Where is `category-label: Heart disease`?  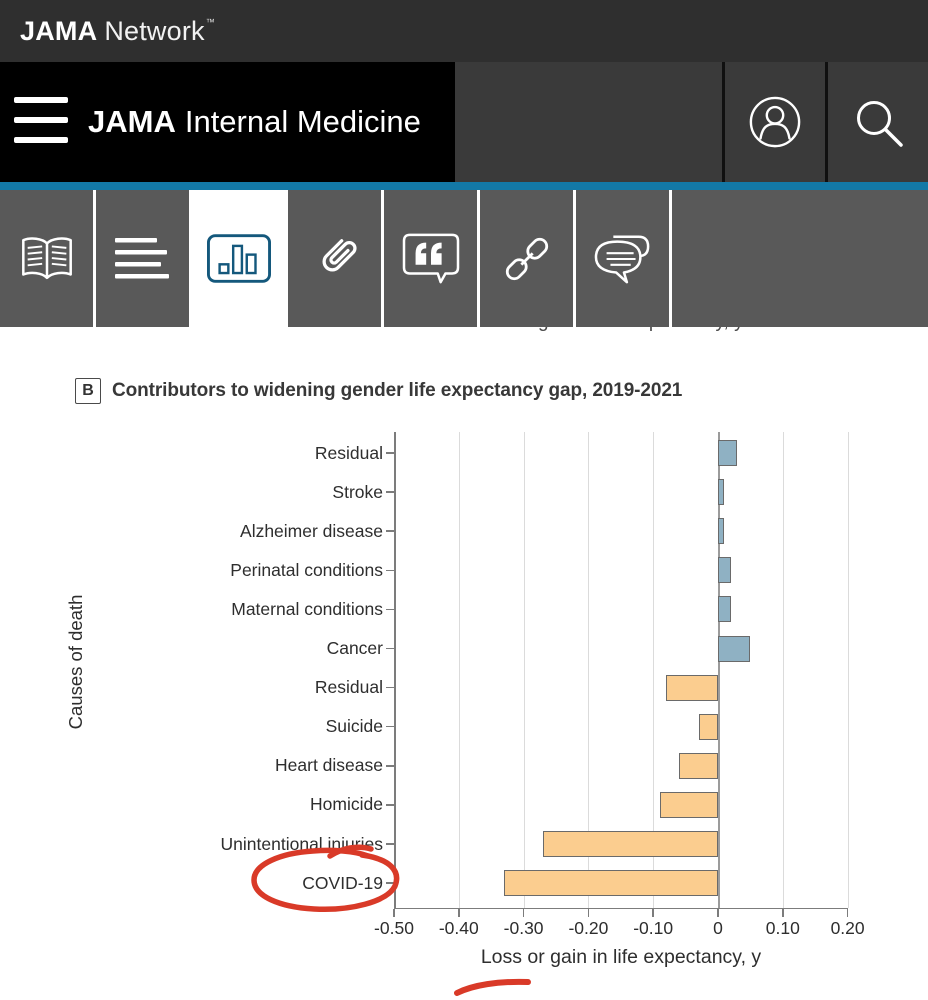
category-label: Heart disease is located at coordinates (329, 765).